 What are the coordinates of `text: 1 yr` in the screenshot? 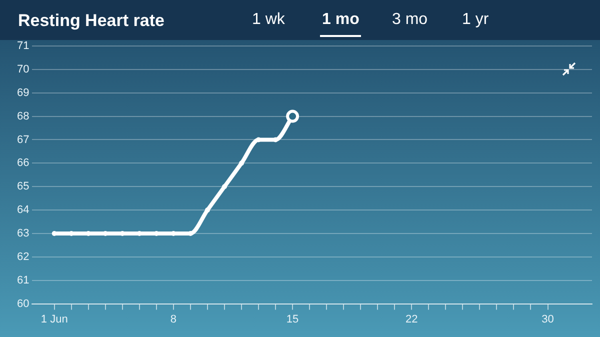 It's located at (475, 20).